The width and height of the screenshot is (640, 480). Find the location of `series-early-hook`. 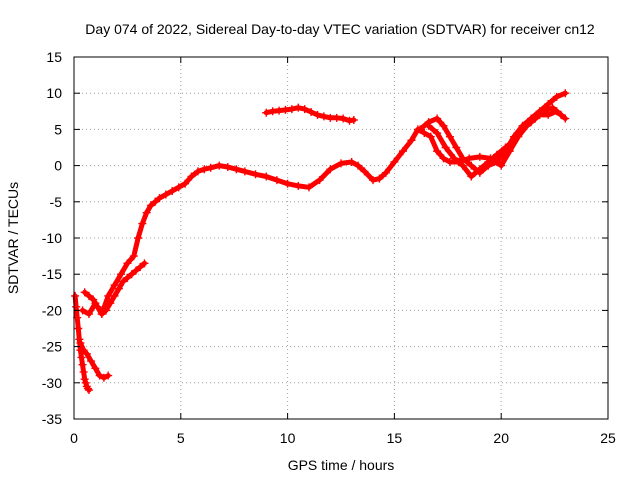

series-early-hook is located at coordinates (94, 360).